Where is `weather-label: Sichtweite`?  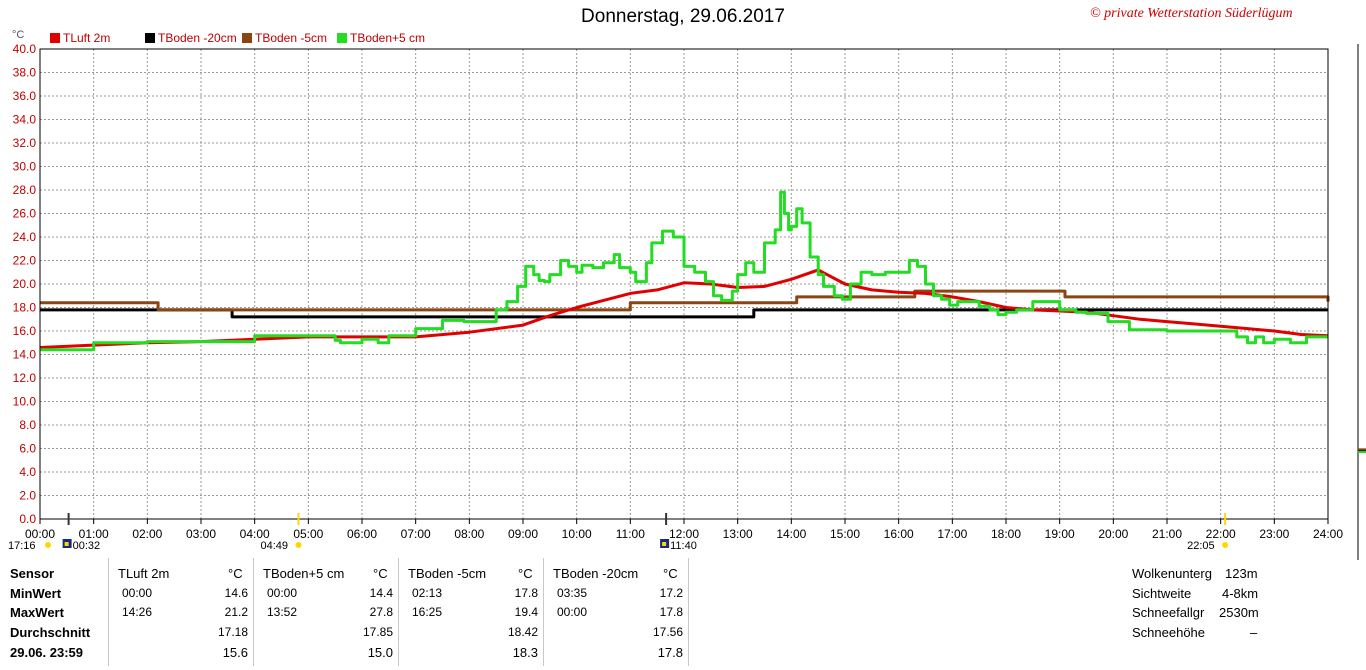 weather-label: Sichtweite is located at coordinates (1162, 593).